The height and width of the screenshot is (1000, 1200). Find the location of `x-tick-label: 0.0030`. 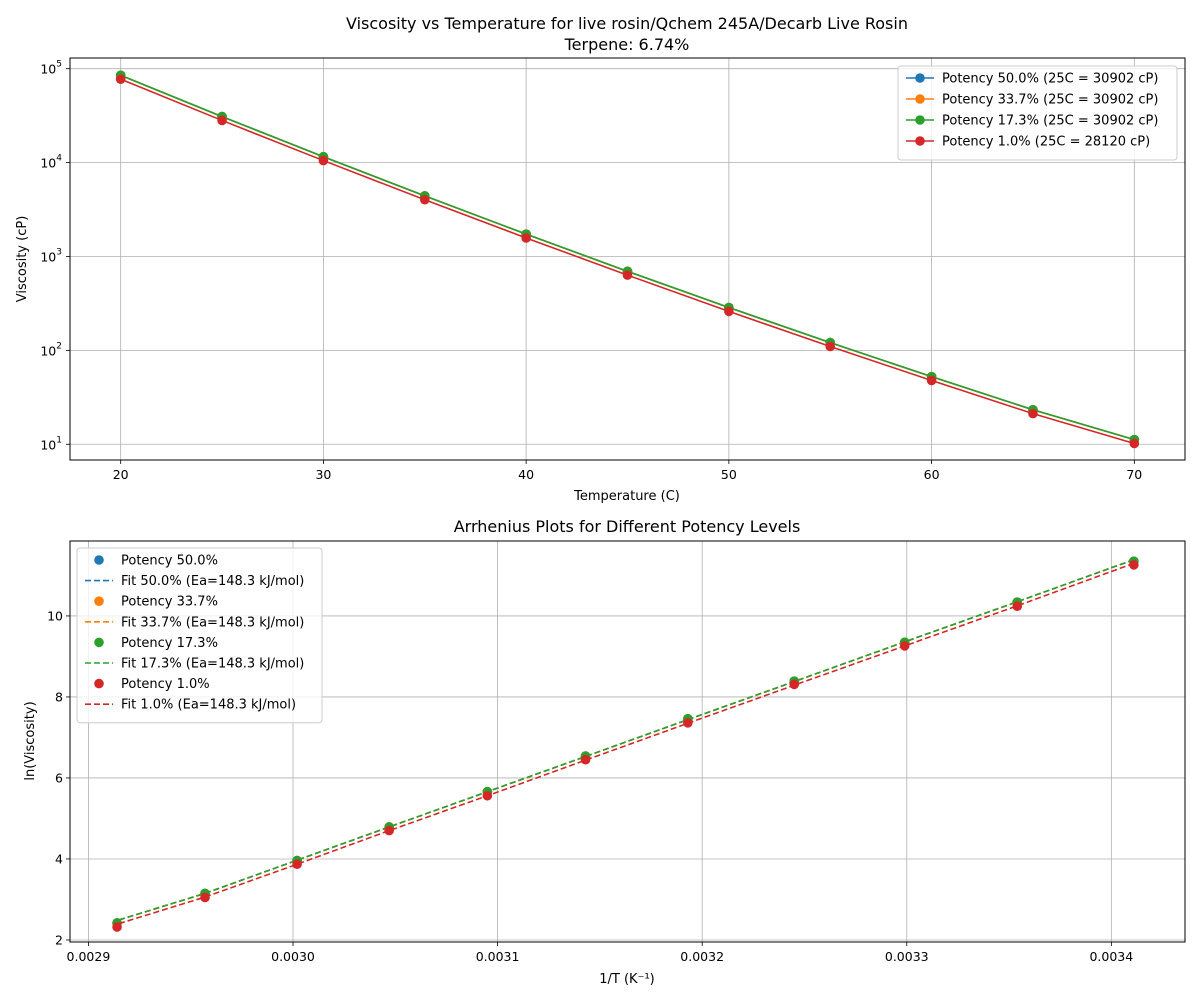

x-tick-label: 0.0030 is located at coordinates (293, 956).